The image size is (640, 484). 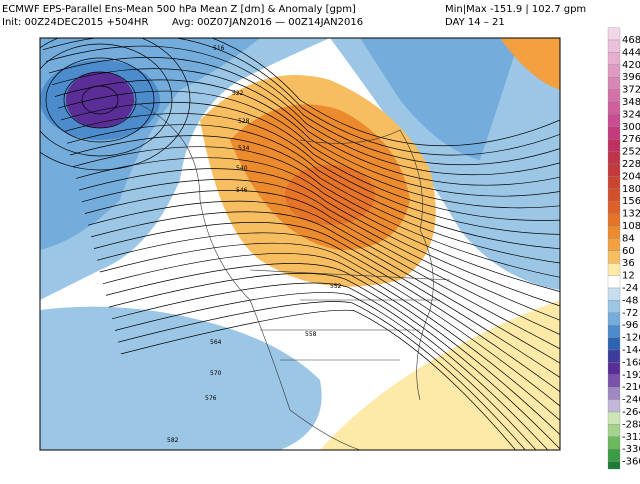 I want to click on colorbar-label: 156, so click(x=631, y=201).